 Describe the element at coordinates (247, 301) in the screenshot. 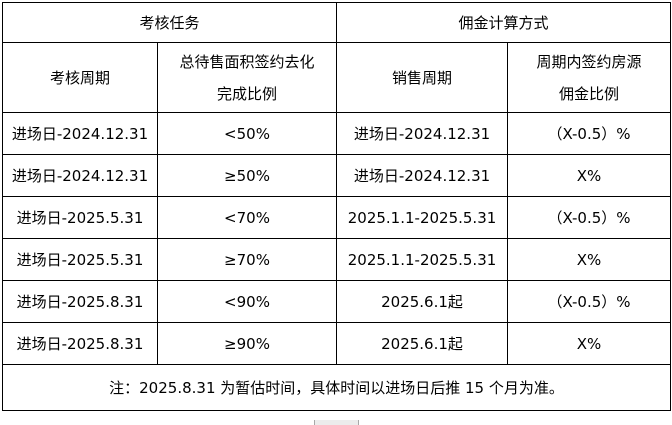

I see `cell-completion-ratio: <90%` at that location.